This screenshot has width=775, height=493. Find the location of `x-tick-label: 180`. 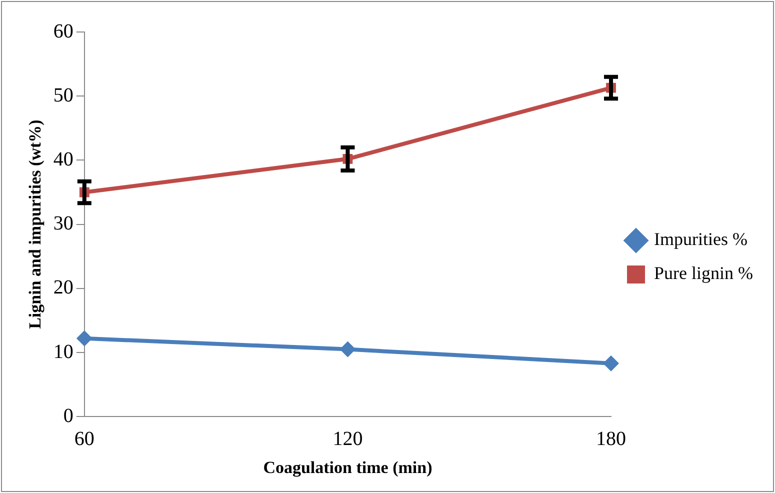

x-tick-label: 180 is located at coordinates (611, 439).